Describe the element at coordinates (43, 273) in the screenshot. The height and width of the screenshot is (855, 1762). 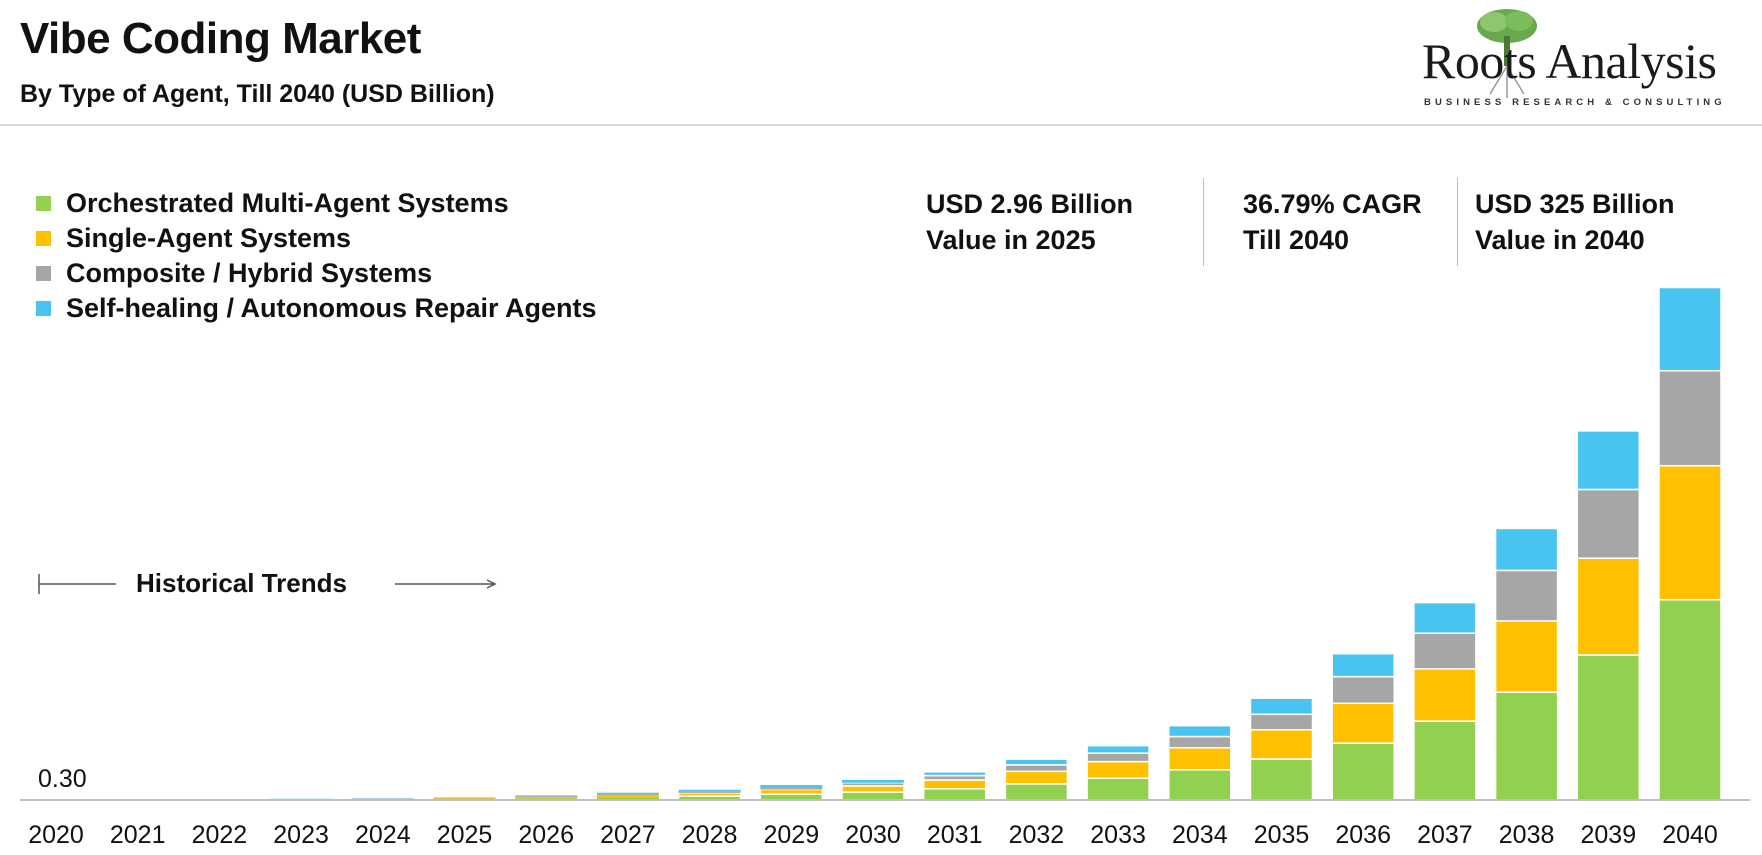
I see `legend-swatch-composite` at that location.